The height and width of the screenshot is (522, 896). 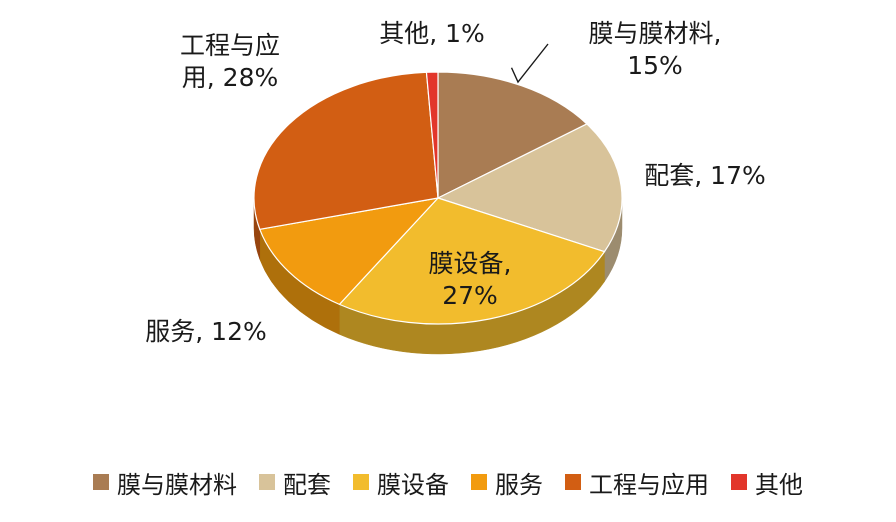 I want to click on data-label-line: 其他, 1%, so click(x=432, y=33).